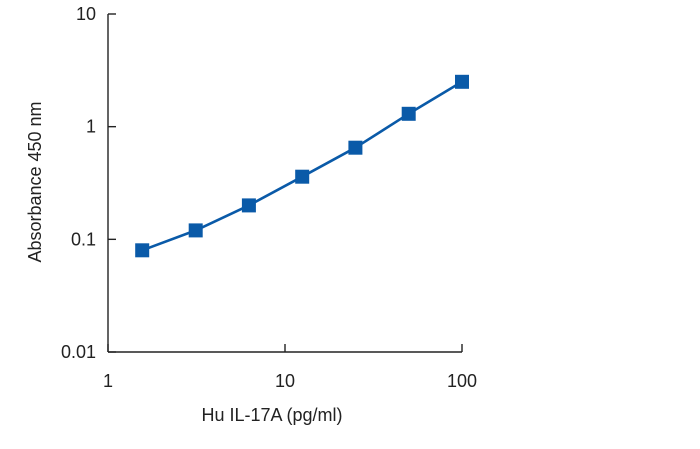 The image size is (700, 449). Describe the element at coordinates (86, 14) in the screenshot. I see `y-tick-label: 10` at that location.